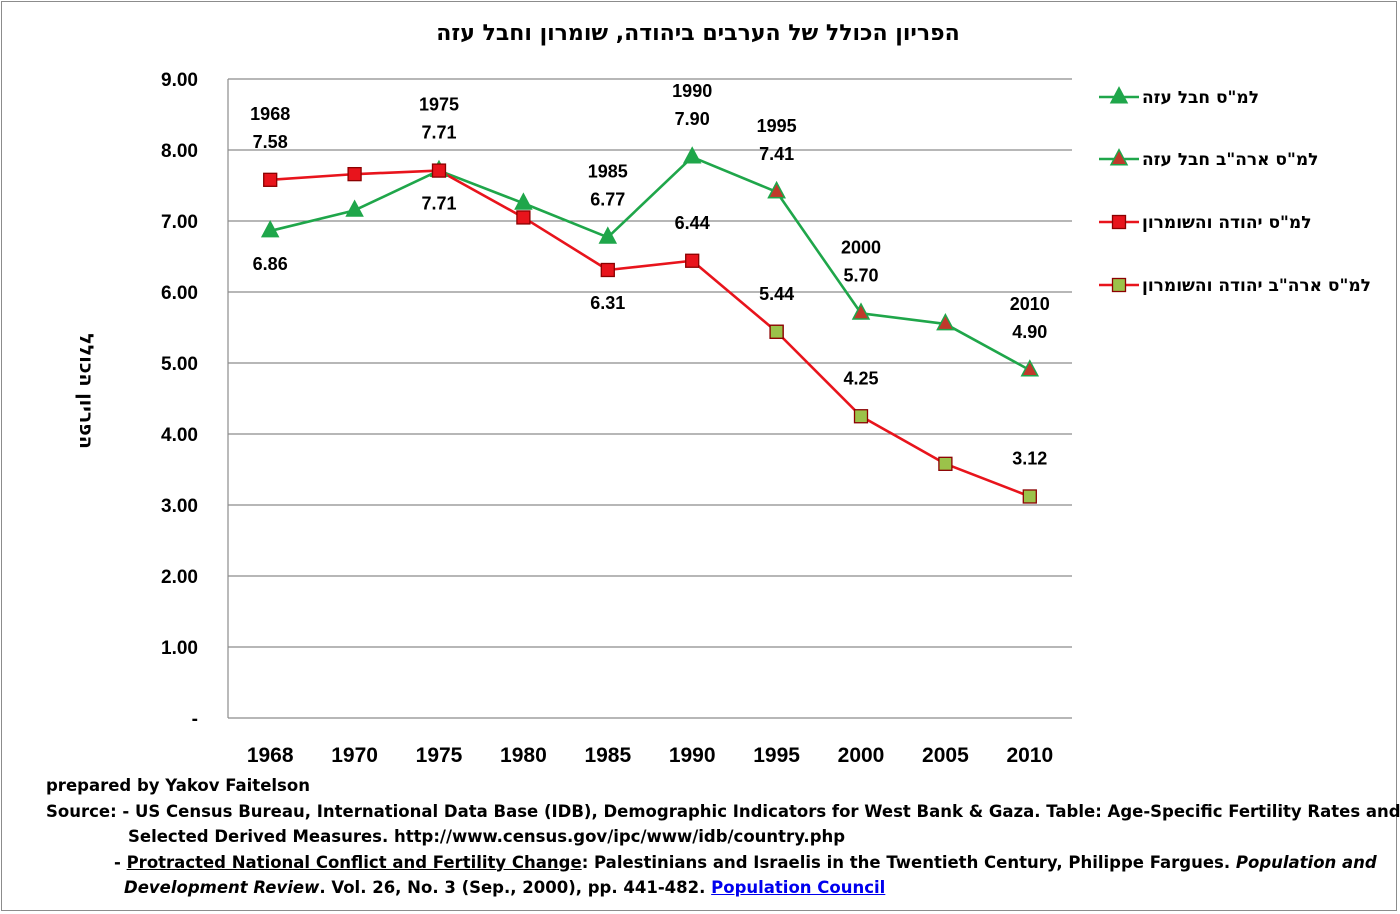 This screenshot has height=914, width=1400. What do you see at coordinates (692, 755) in the screenshot?
I see `x-tick-label: 1990` at bounding box center [692, 755].